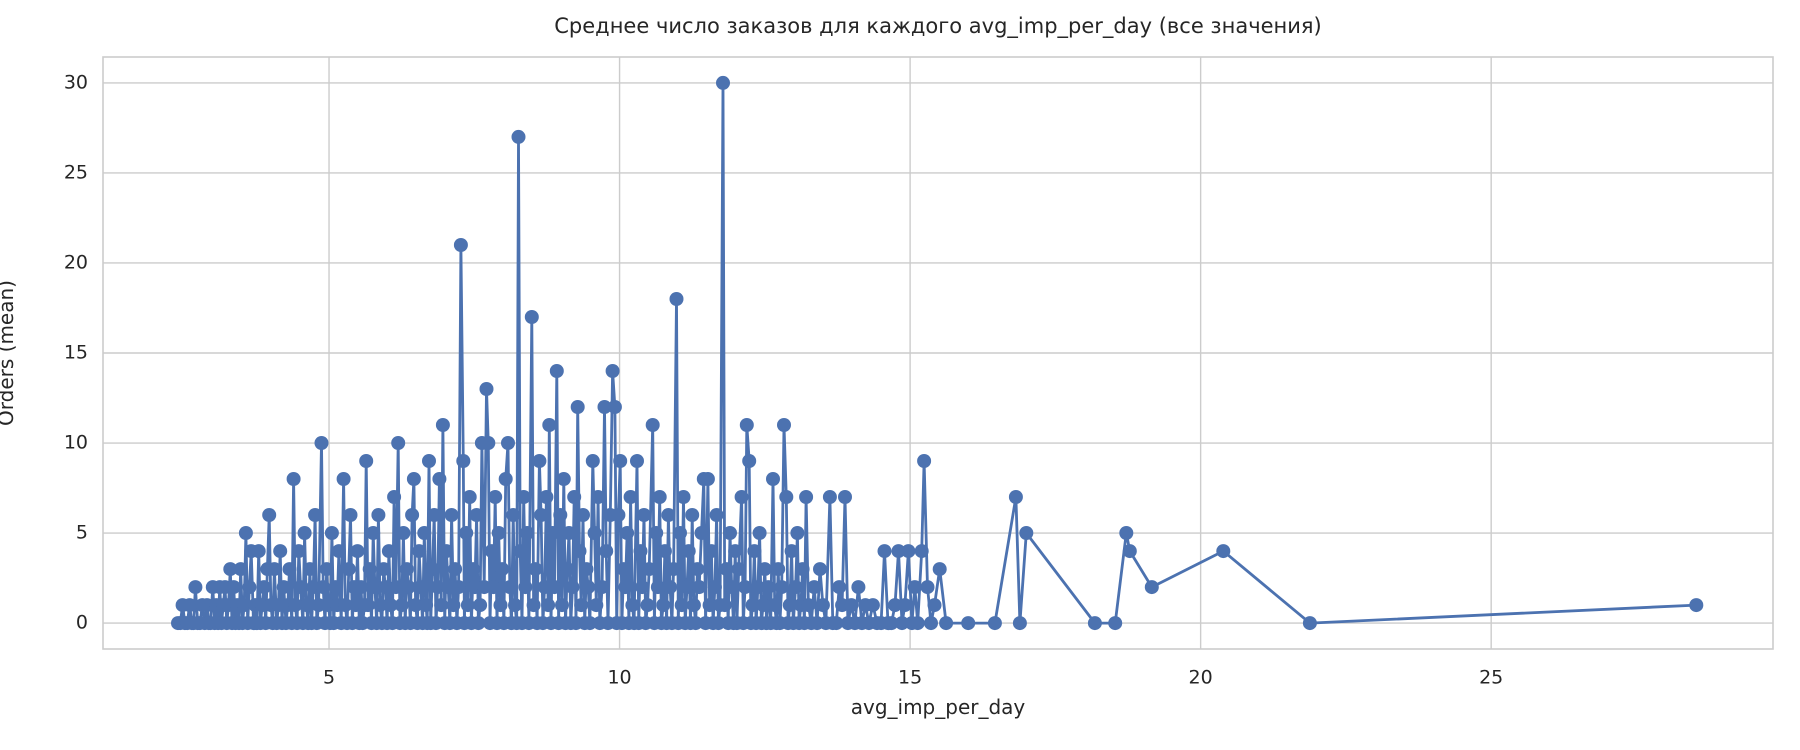 Image resolution: width=1800 pixels, height=750 pixels. Describe the element at coordinates (1491, 678) in the screenshot. I see `x-tick-label: 25` at that location.